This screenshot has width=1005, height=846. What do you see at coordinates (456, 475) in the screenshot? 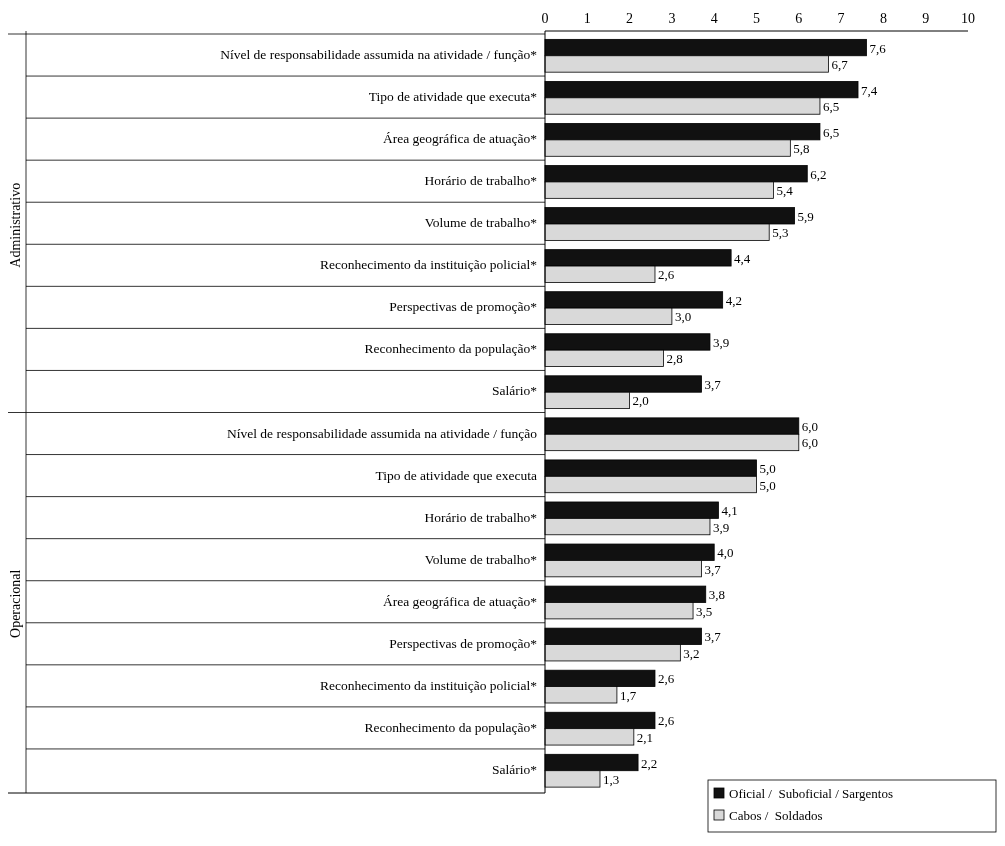
I see `y-tick-label: Tipo de atividade que executa` at bounding box center [456, 475].